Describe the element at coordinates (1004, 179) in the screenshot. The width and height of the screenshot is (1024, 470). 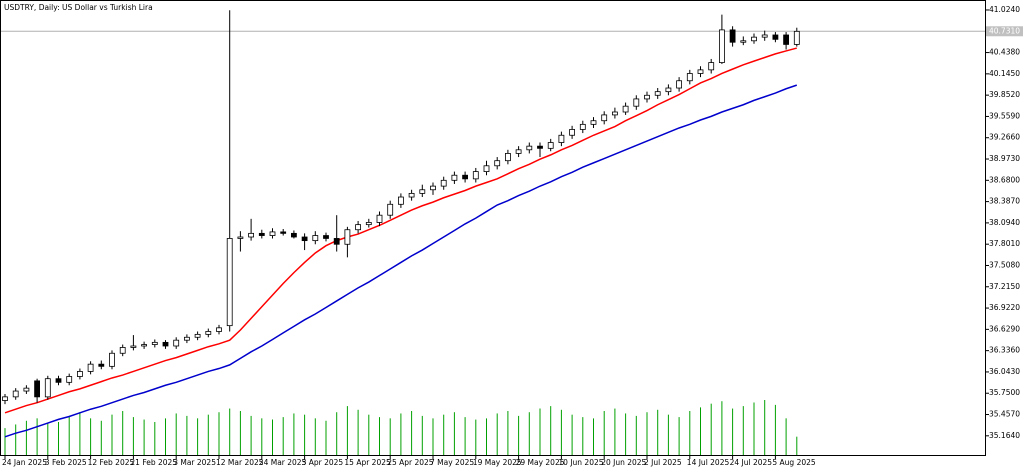
I see `y-tick-label: 38.6800` at that location.